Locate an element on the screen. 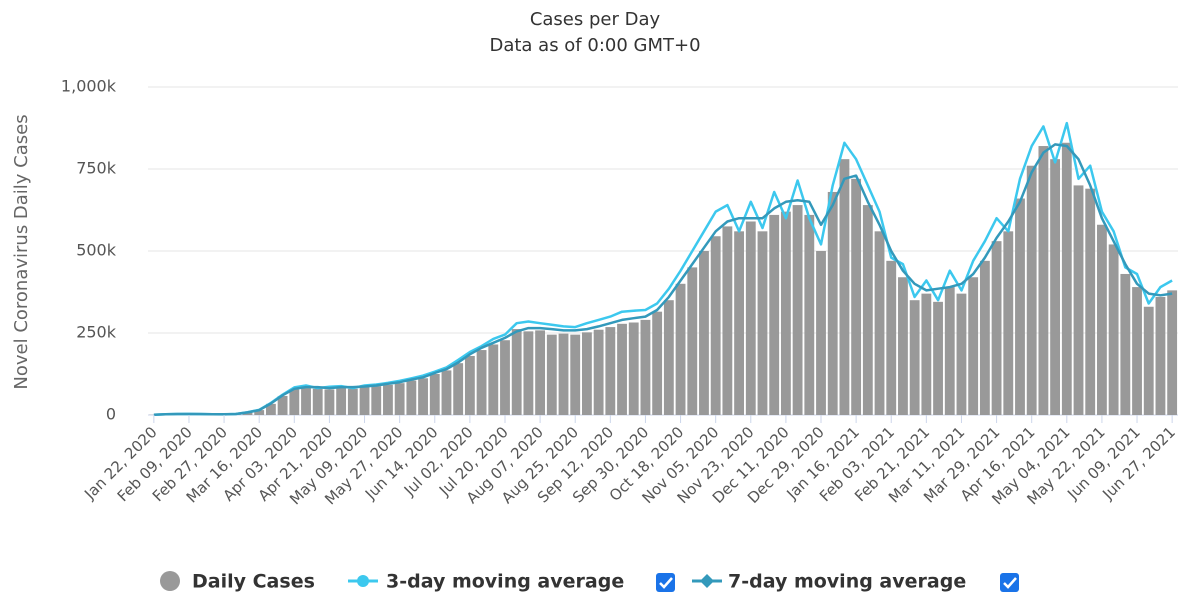  legend-label: 3-day moving average is located at coordinates (505, 582).